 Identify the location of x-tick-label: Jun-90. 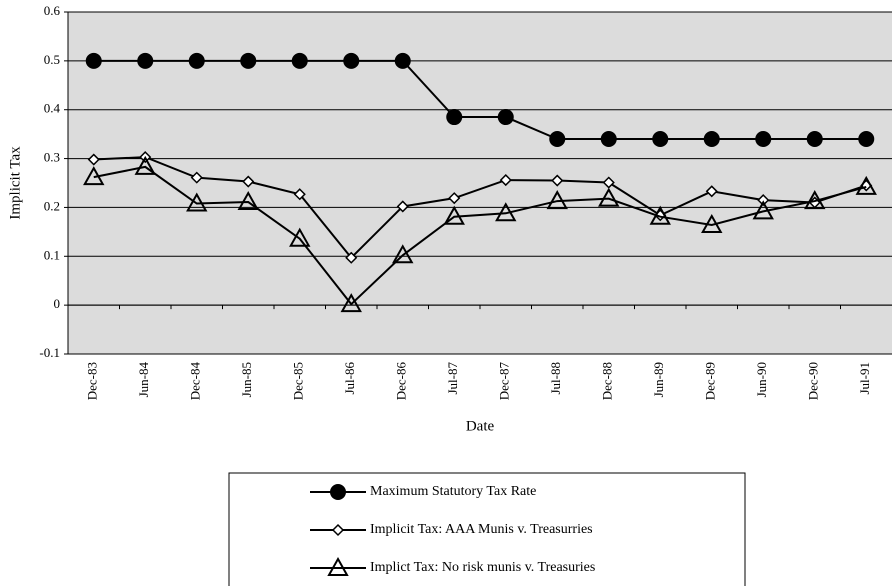
(761, 379).